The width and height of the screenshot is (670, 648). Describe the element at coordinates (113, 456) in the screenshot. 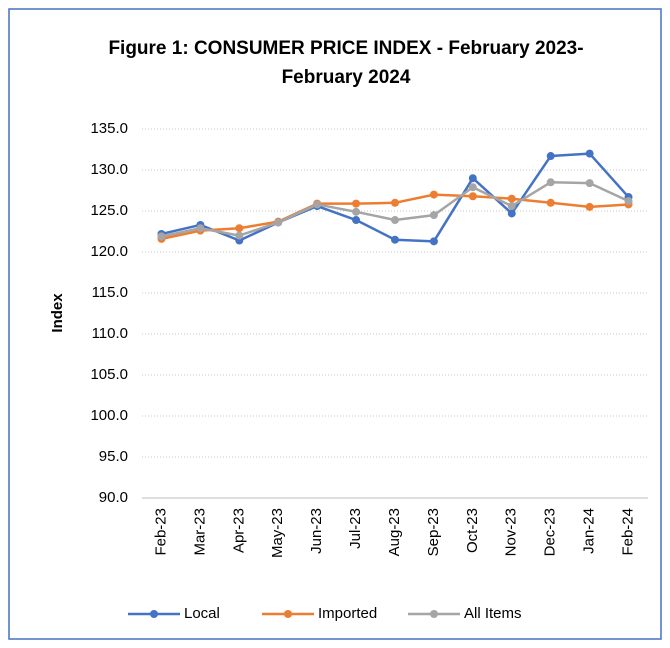

I see `y-tick-label: 95.0` at that location.